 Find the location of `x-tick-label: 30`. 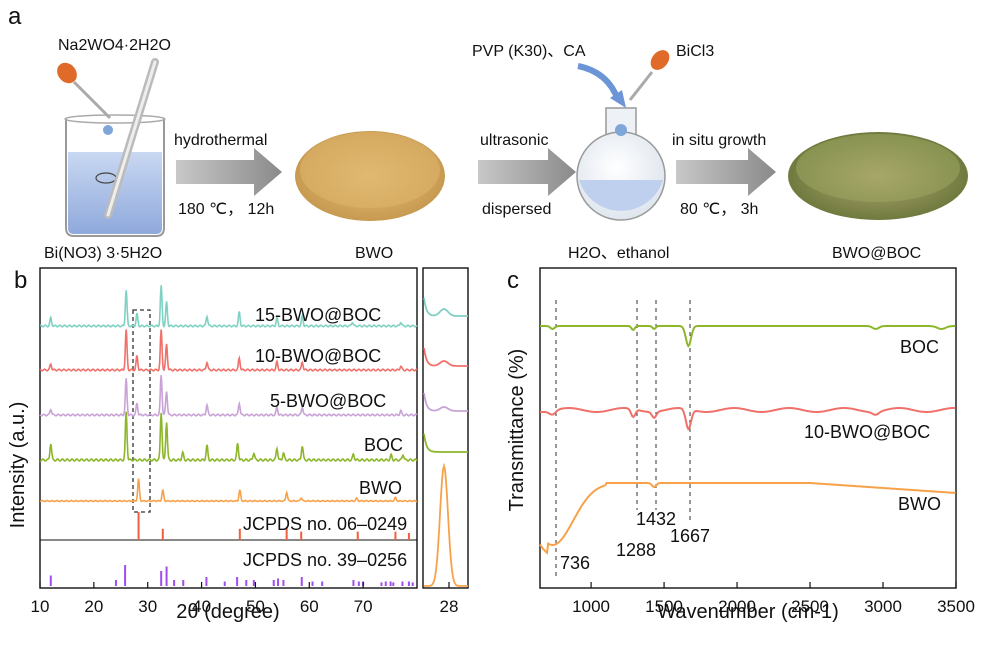

x-tick-label: 30 is located at coordinates (147, 606).